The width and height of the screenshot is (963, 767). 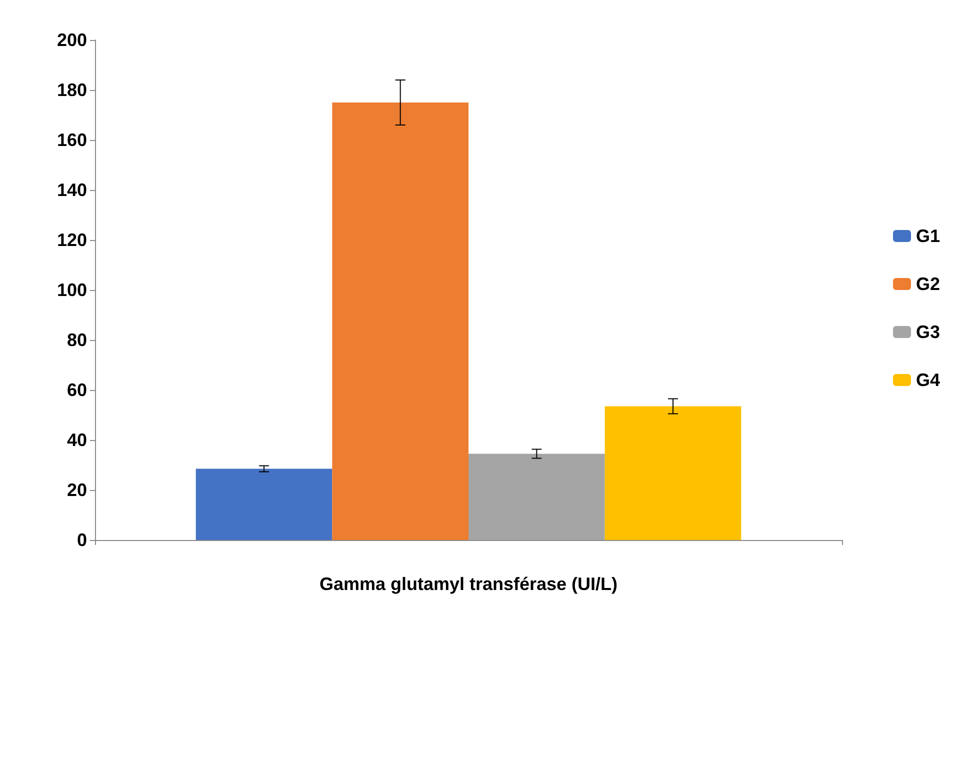 What do you see at coordinates (71, 140) in the screenshot?
I see `y-tick-label: 160` at bounding box center [71, 140].